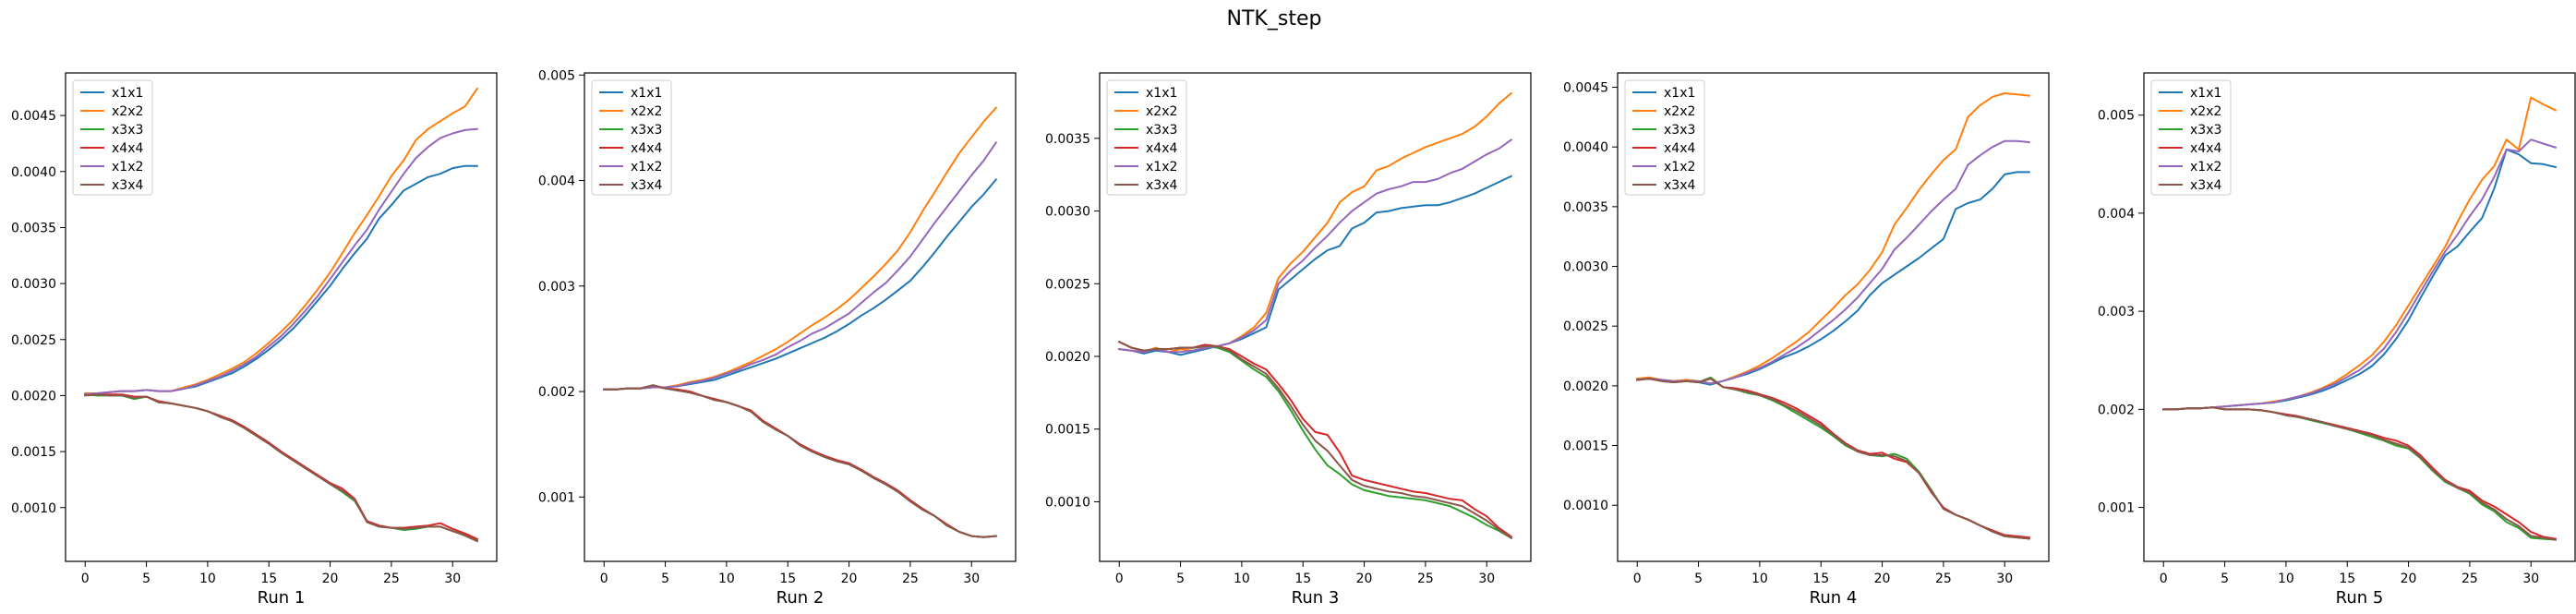 The width and height of the screenshot is (2576, 614). Describe the element at coordinates (33, 172) in the screenshot. I see `y-tick-label: 0.0040` at that location.